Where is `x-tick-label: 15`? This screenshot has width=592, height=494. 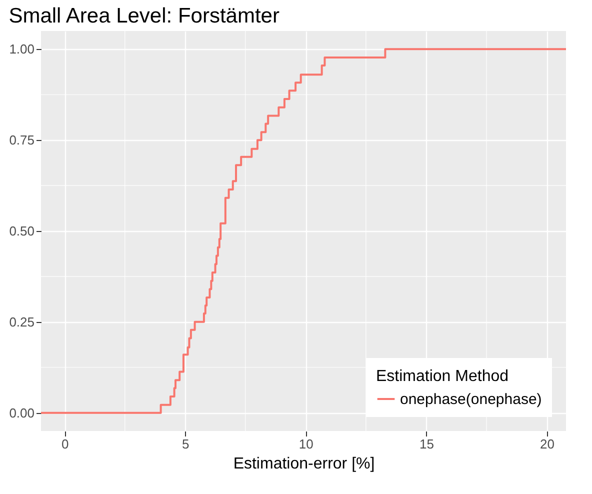
x-tick-label: 15 is located at coordinates (426, 444).